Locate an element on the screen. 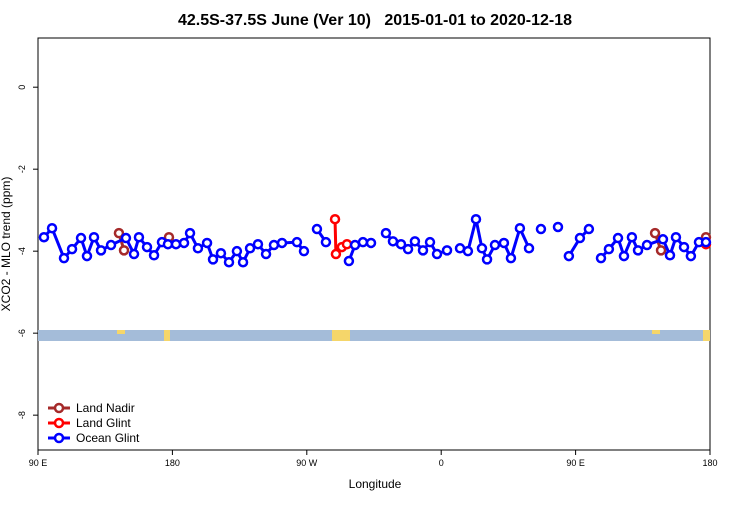 The width and height of the screenshot is (750, 505). x-axis-label: Longitude is located at coordinates (375, 484).